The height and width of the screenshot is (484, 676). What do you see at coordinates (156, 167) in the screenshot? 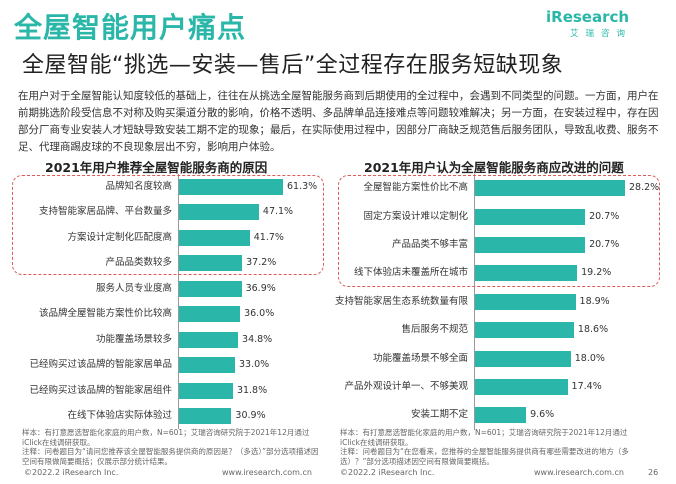
I see `left-chart-title: 2021年用户推荐全屋智能服务商的原因` at bounding box center [156, 167].